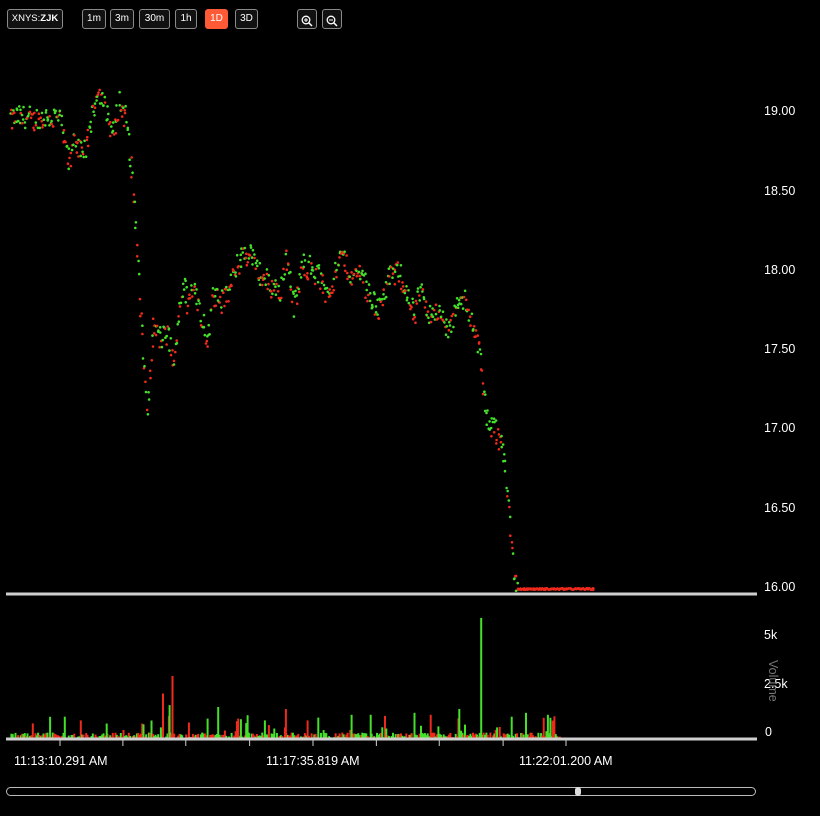 The width and height of the screenshot is (820, 816). What do you see at coordinates (780, 111) in the screenshot?
I see `price-tick-label: 19.00` at bounding box center [780, 111].